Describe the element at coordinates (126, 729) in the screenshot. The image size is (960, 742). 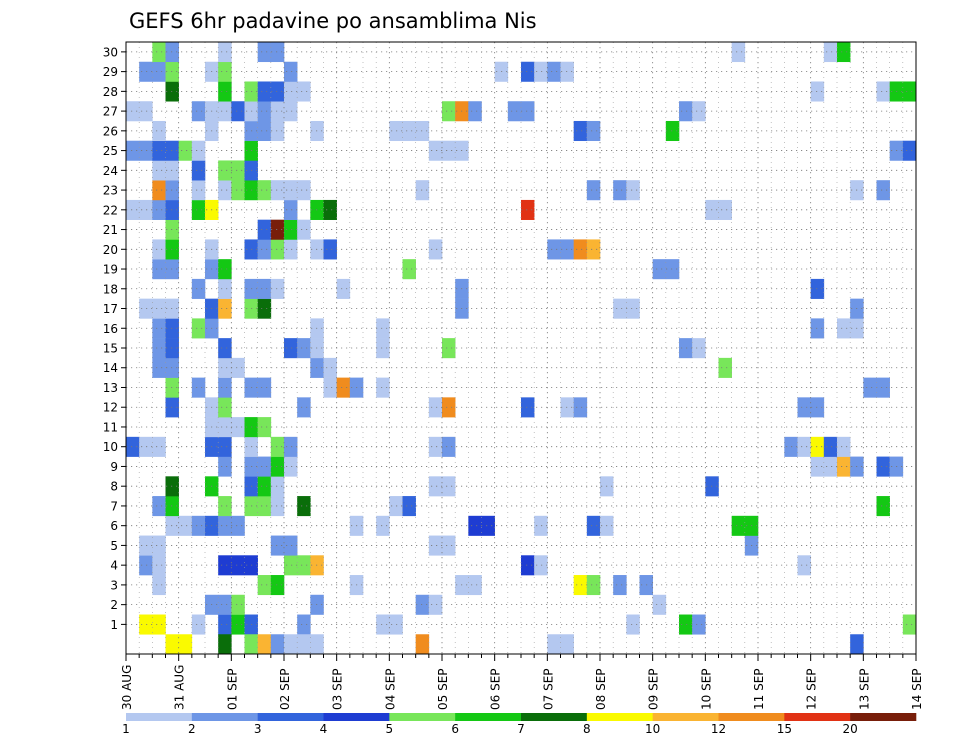
I see `colorbar-label: 1` at that location.